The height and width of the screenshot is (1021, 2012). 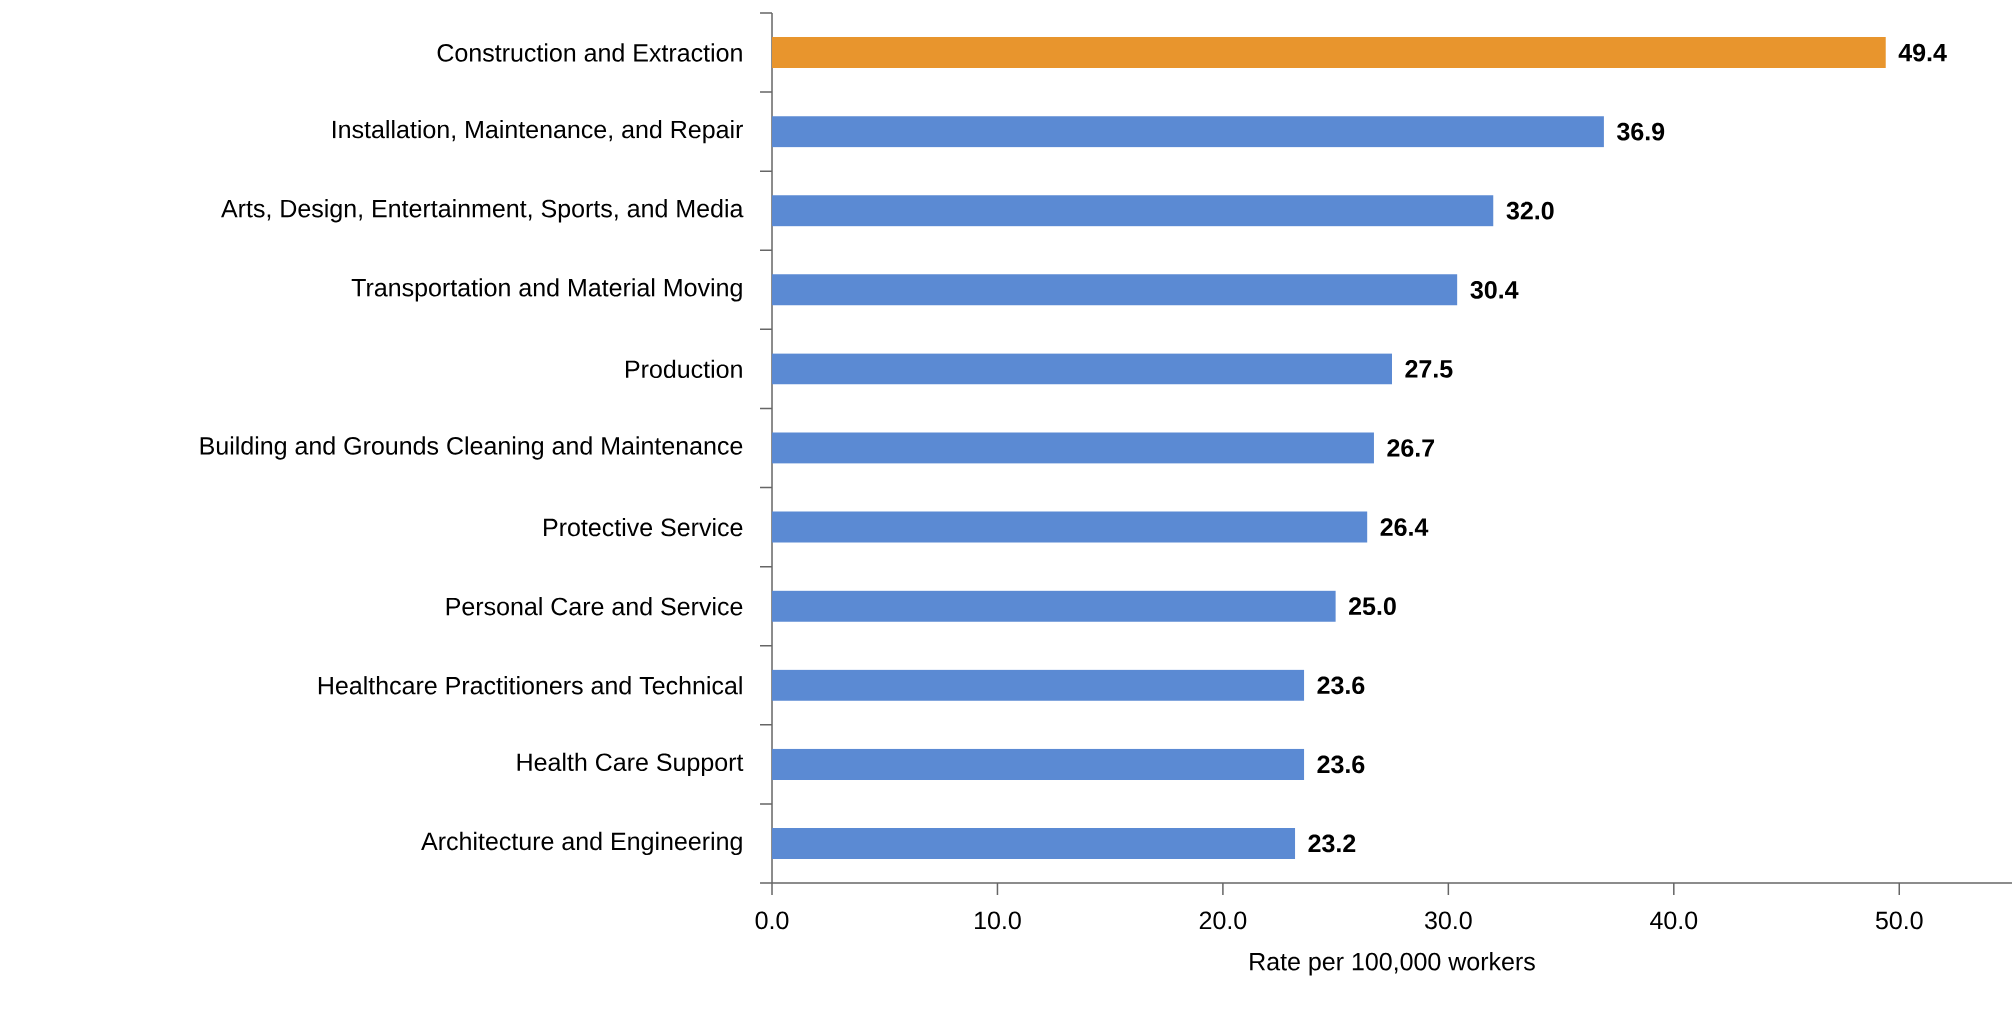 What do you see at coordinates (684, 369) in the screenshot?
I see `y-tick-label: Production` at bounding box center [684, 369].